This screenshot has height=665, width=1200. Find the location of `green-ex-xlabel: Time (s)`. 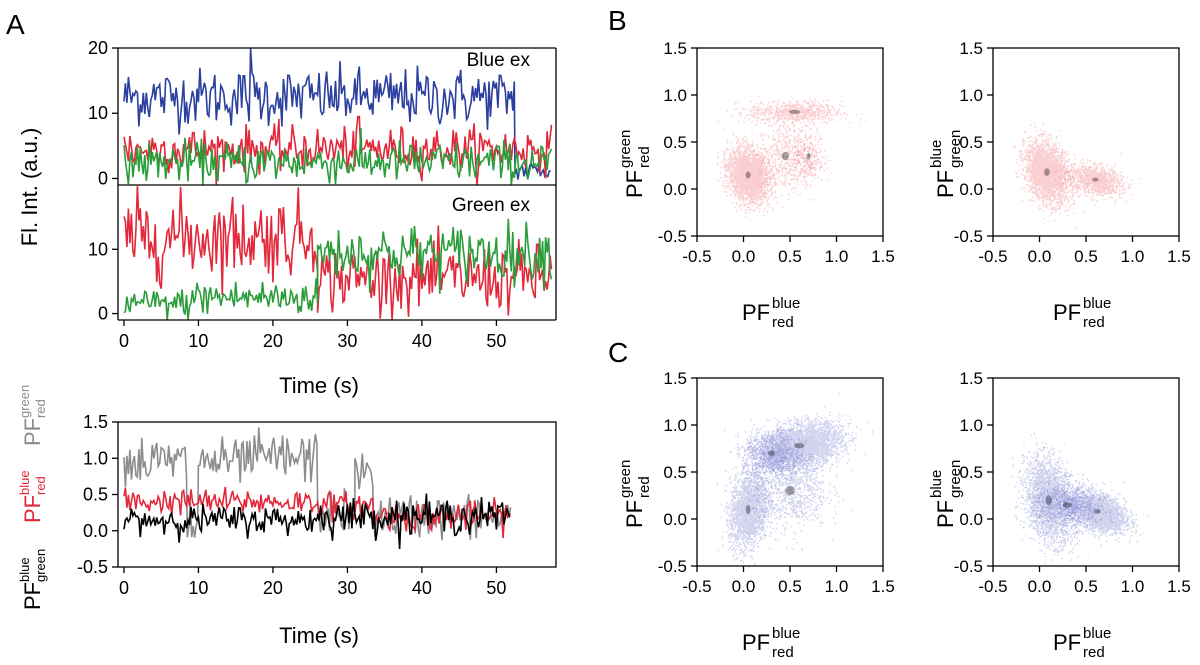

green-ex-xlabel: Time (s) is located at coordinates (319, 385).